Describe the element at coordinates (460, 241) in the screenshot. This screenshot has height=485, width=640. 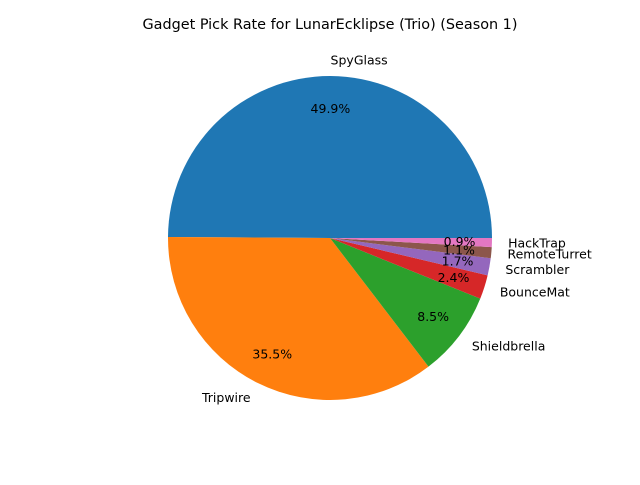
I see `pct-label-hacktrap: 0.9%` at that location.